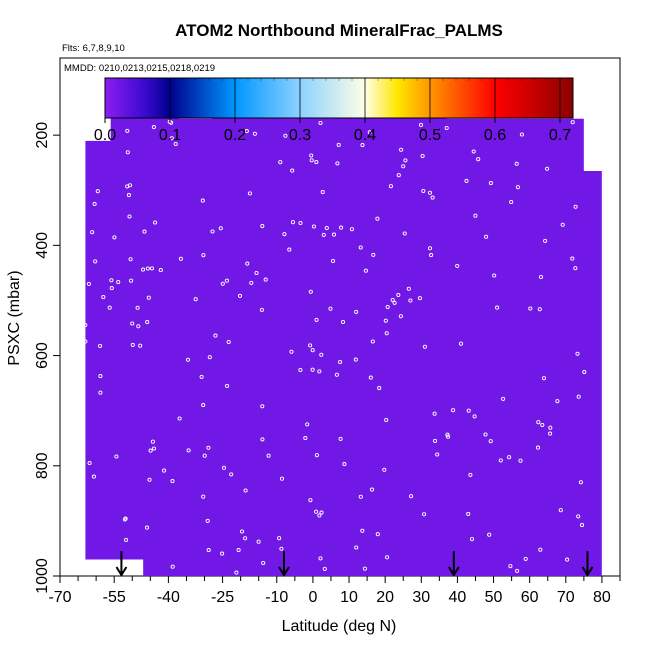 This screenshot has width=650, height=650. Describe the element at coordinates (42, 245) in the screenshot. I see `y-tick-label: 400` at that location.